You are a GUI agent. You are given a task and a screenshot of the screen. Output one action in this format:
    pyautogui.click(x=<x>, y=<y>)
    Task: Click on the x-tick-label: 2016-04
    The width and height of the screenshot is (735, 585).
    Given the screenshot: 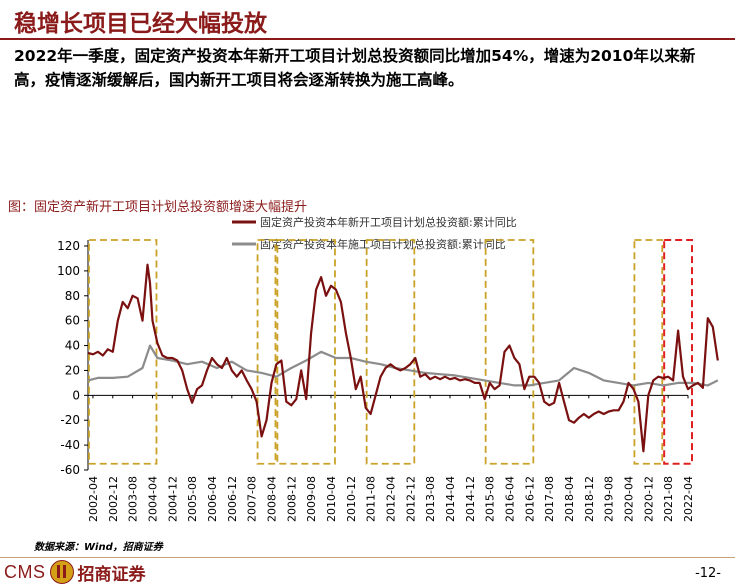 What is the action you would take?
    pyautogui.click(x=509, y=499)
    